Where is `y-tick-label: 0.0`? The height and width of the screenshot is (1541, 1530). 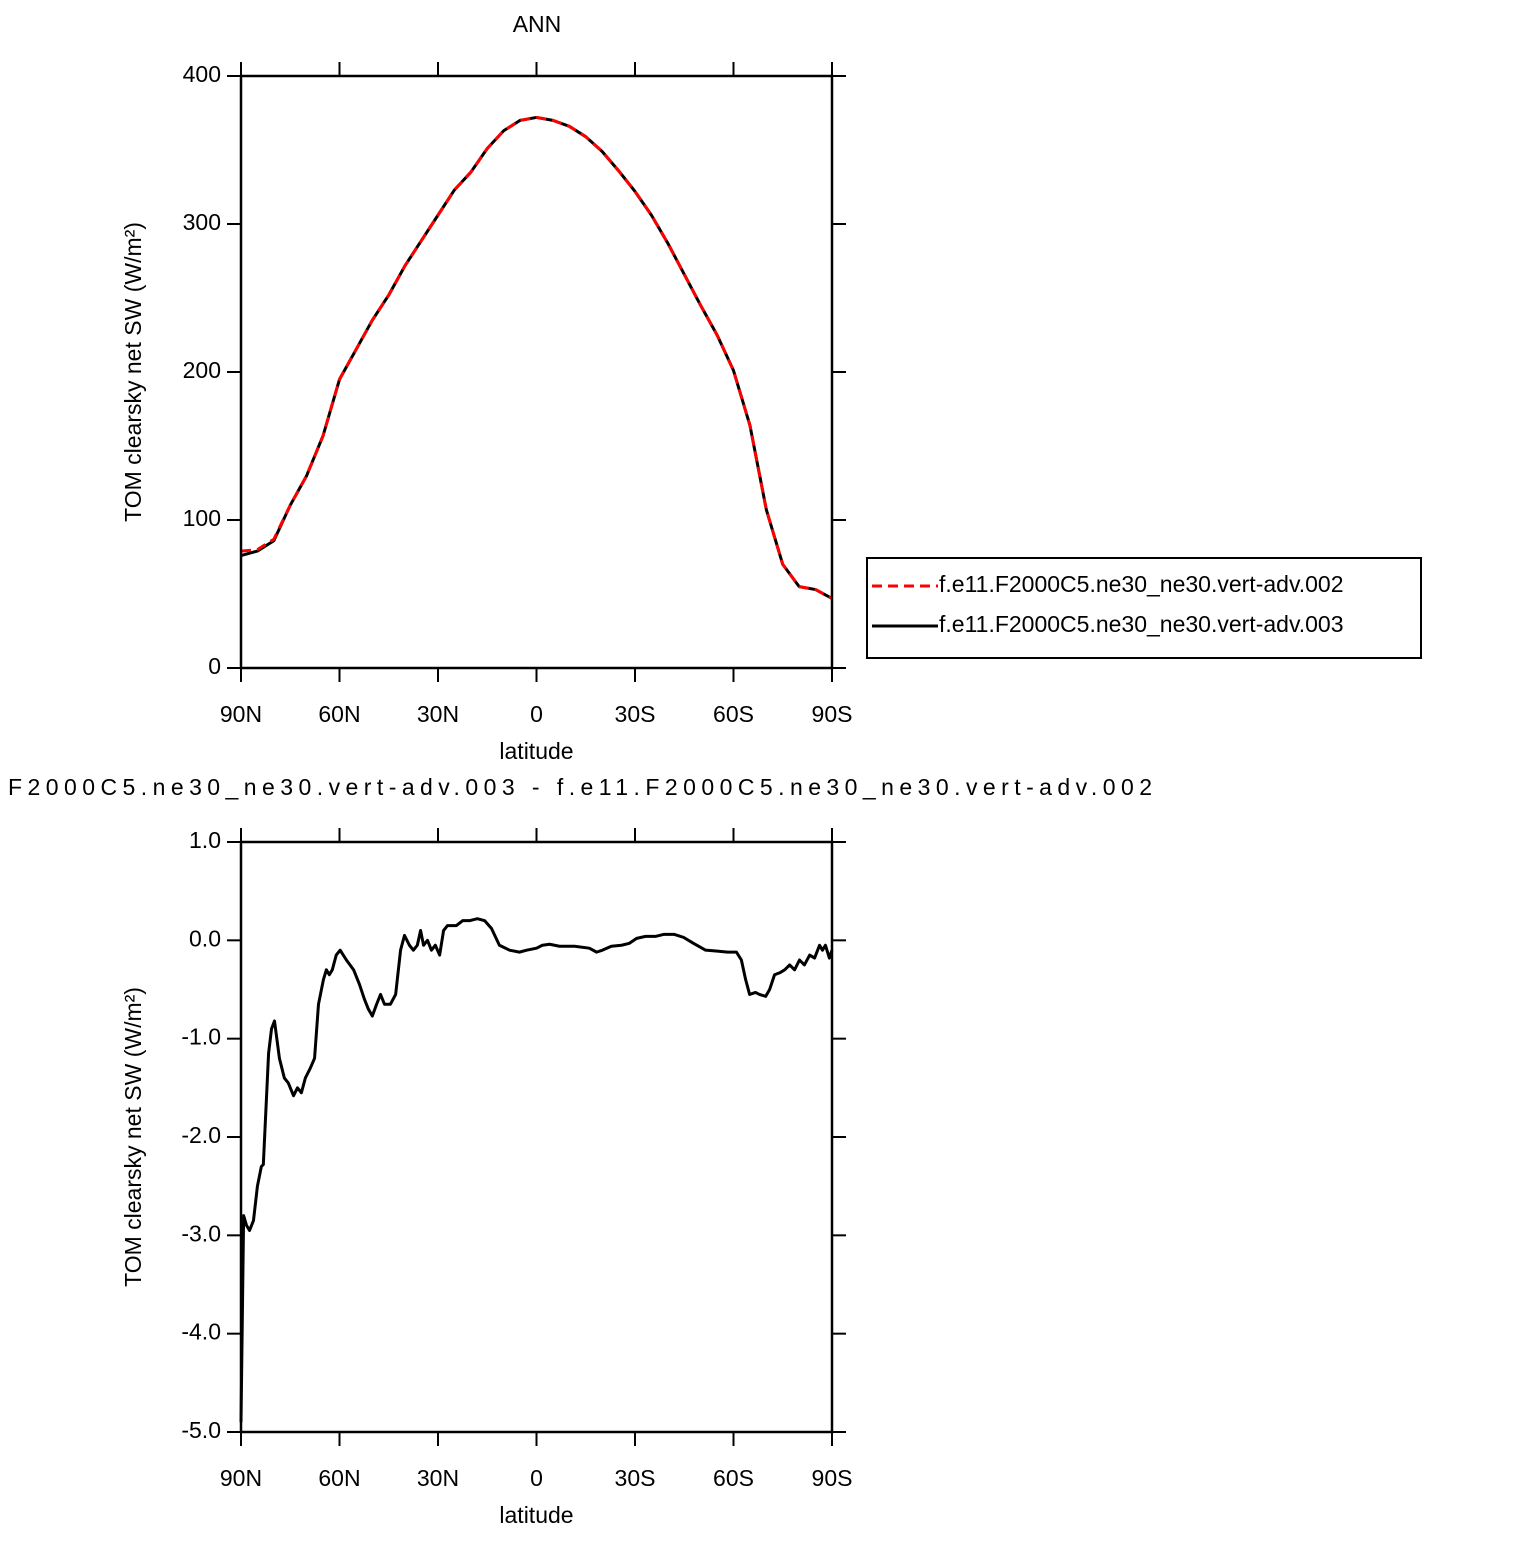 y-tick-label: 0.0 is located at coordinates (205, 938).